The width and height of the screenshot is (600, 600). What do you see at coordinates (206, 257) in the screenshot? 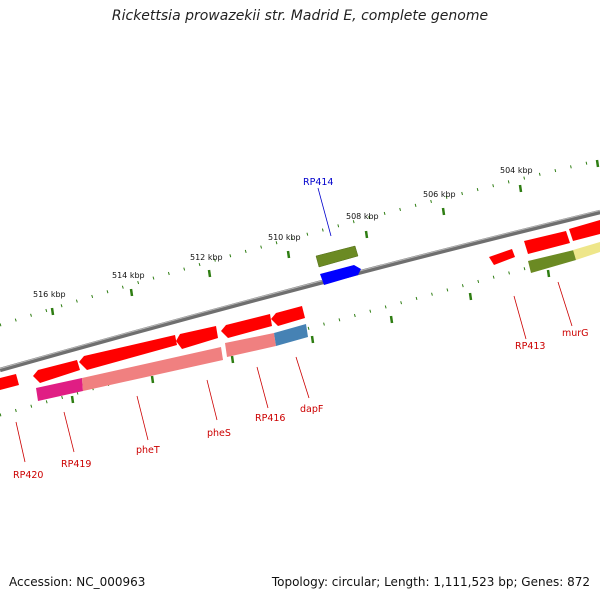
I see `kbp-label: 512 kbp` at bounding box center [206, 257].